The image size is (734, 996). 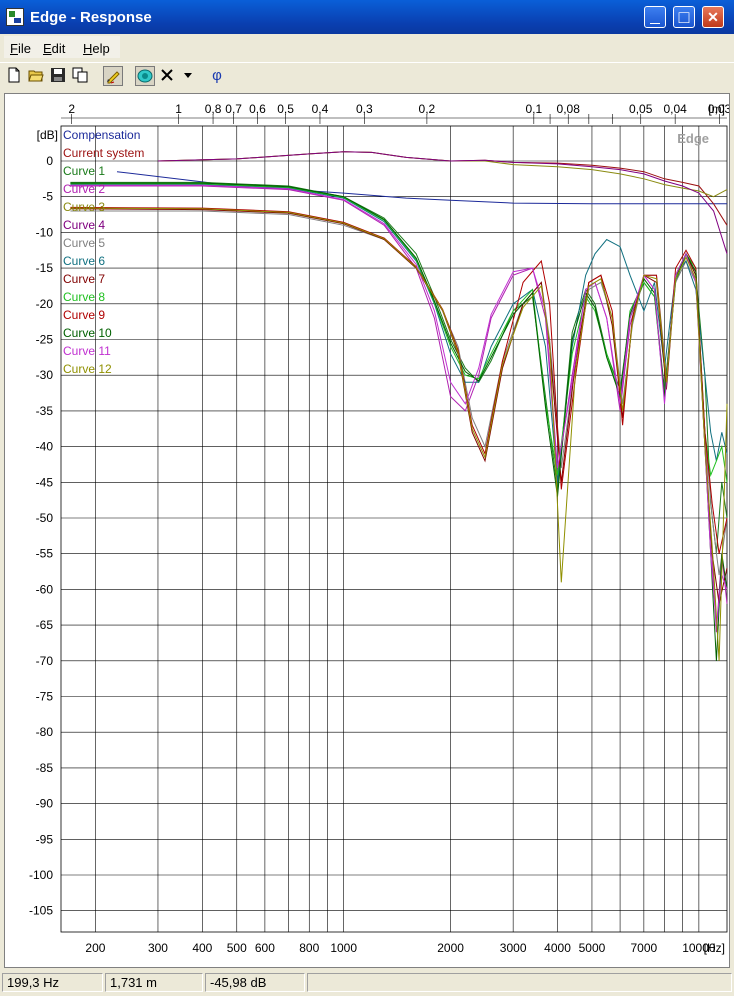 What do you see at coordinates (95, 948) in the screenshot?
I see `x-tick-label: 200` at bounding box center [95, 948].